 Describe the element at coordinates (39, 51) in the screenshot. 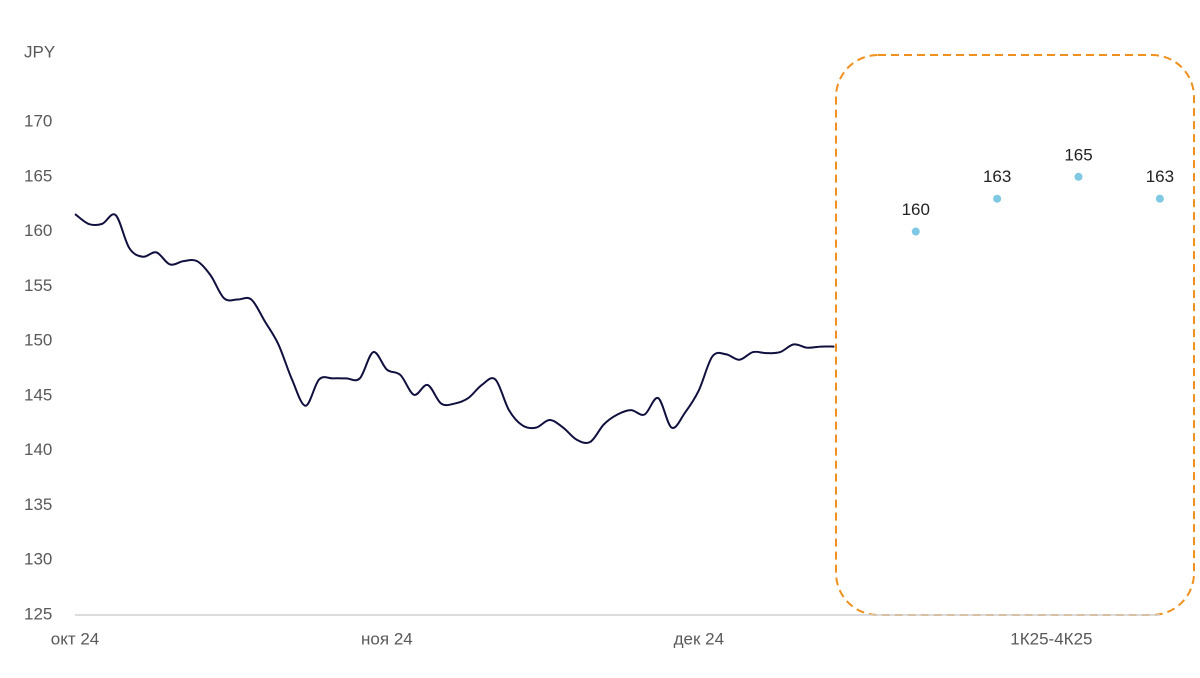

I see `y-axis-label: JPY` at that location.